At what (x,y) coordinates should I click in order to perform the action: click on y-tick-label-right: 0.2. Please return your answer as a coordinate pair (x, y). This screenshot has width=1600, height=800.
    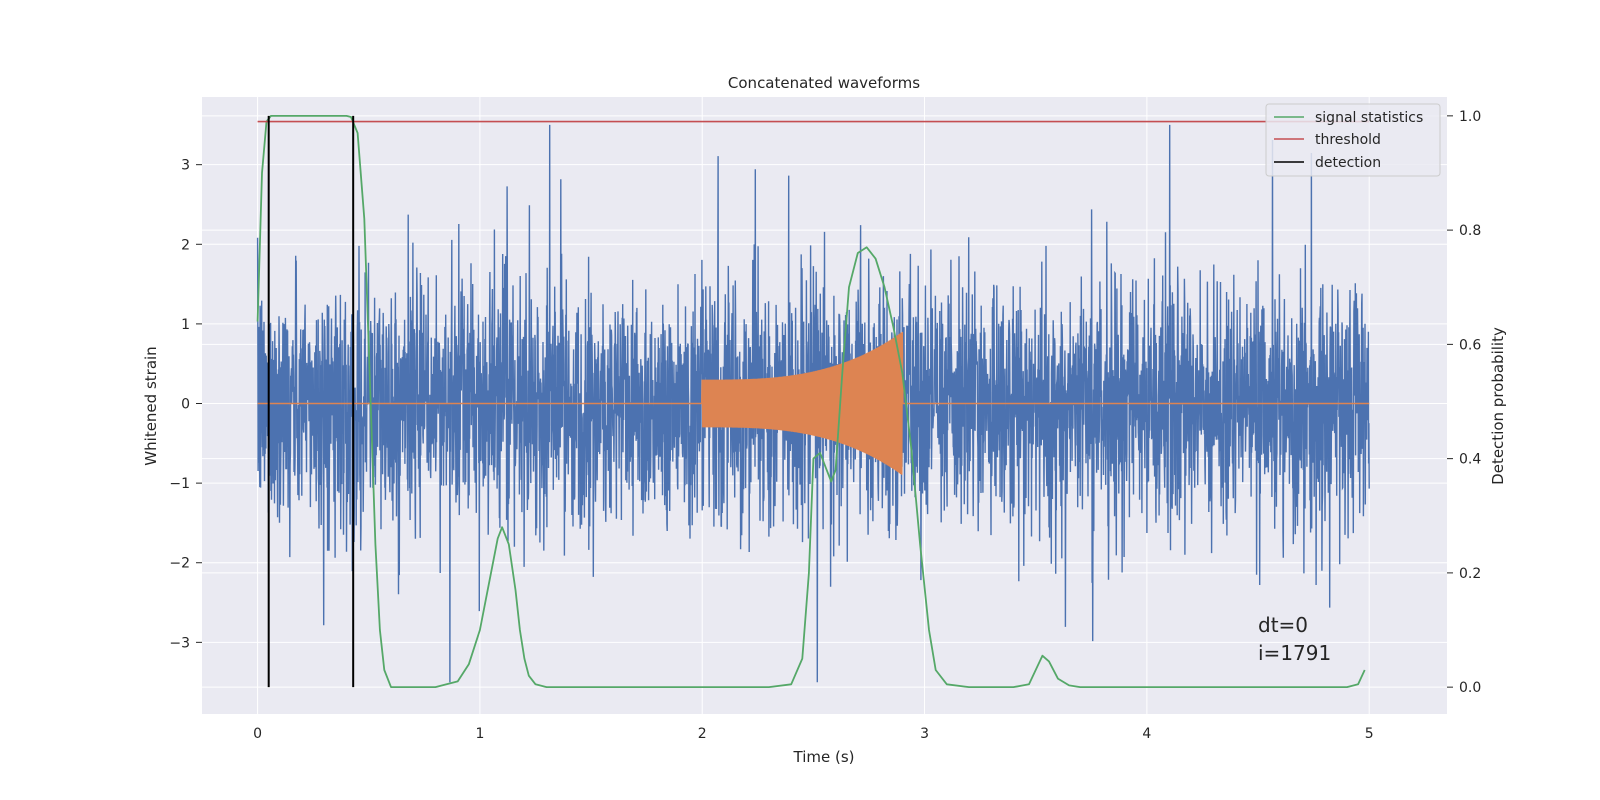
    Looking at the image, I should click on (1470, 574).